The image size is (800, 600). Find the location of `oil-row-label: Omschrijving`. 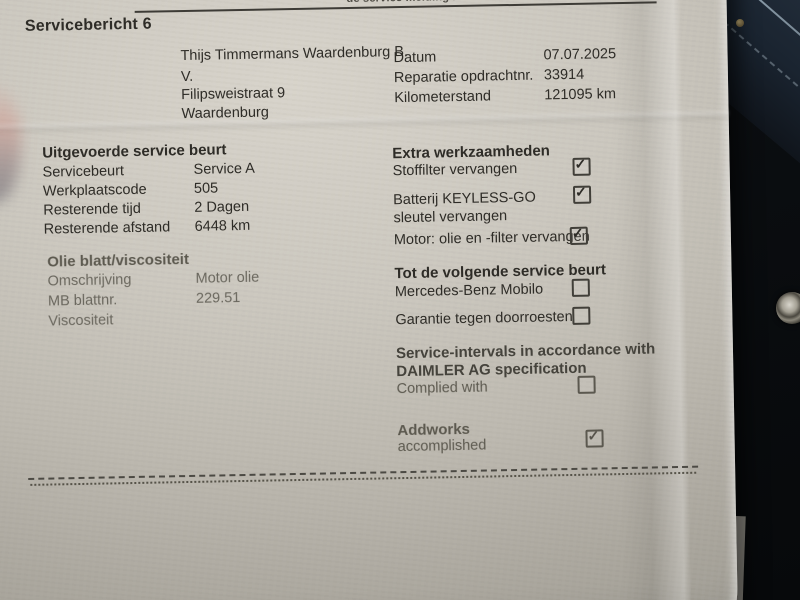

oil-row-label: Omschrijving is located at coordinates (89, 281).